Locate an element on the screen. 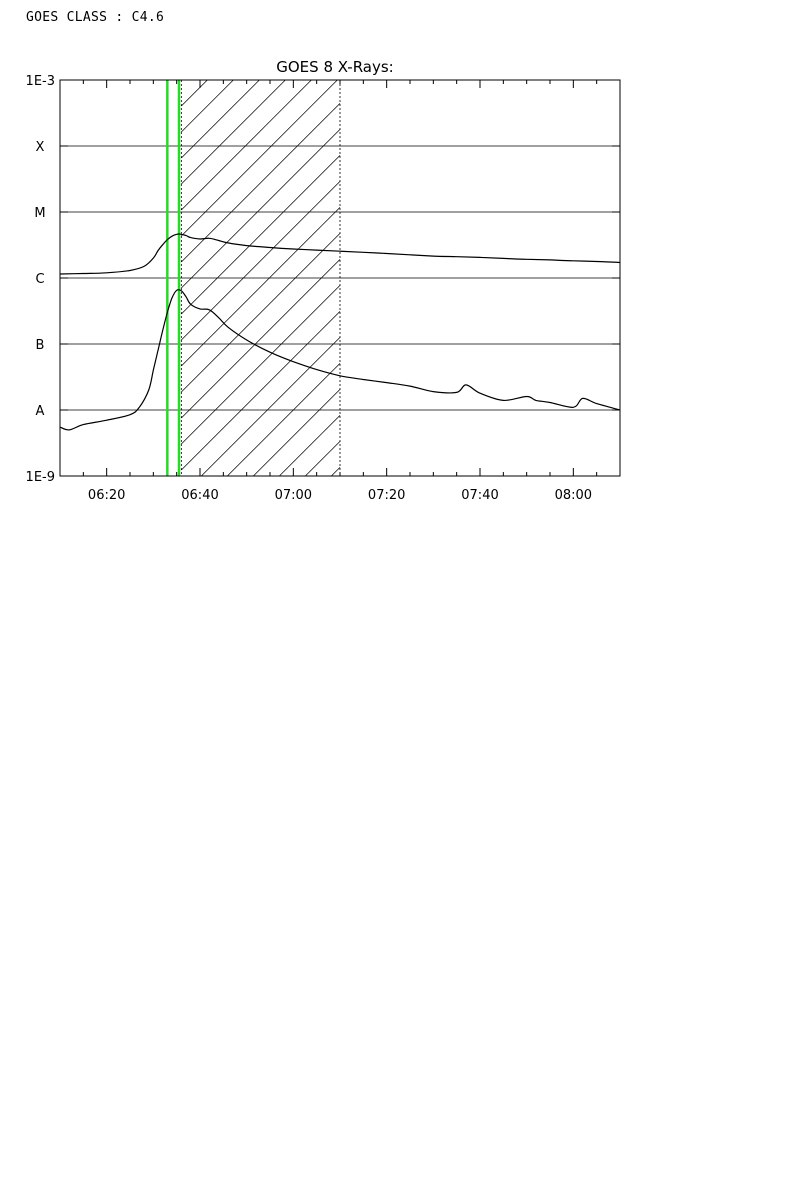 The image size is (790, 1180). x-tick-label: 06:40 is located at coordinates (199, 495).